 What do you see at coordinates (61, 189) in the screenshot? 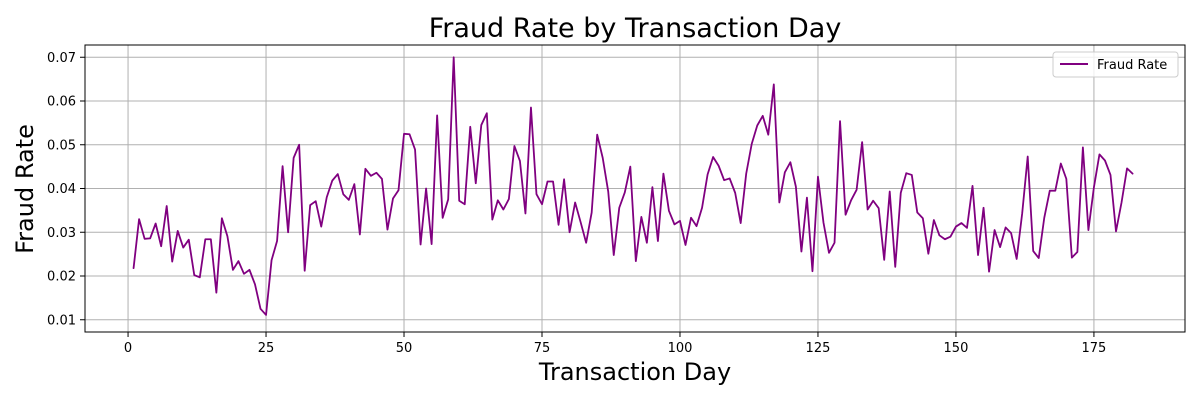
I see `y-tick-label: 0.04` at bounding box center [61, 189].